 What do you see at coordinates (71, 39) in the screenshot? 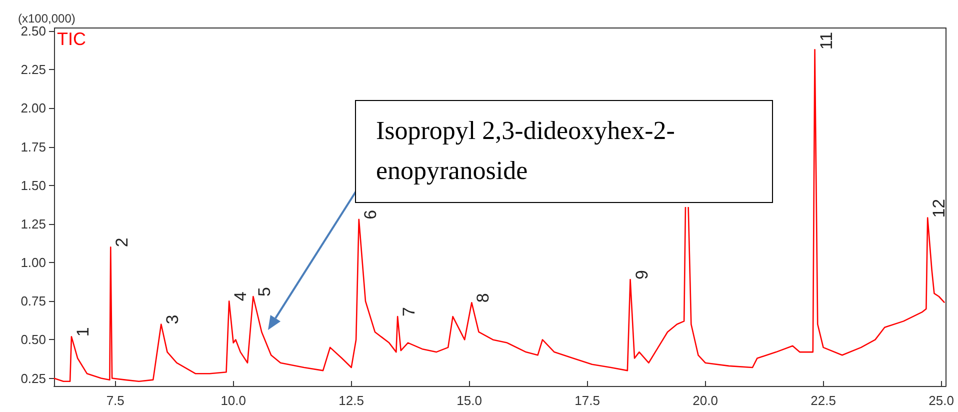
I see `text: TIC` at bounding box center [71, 39].